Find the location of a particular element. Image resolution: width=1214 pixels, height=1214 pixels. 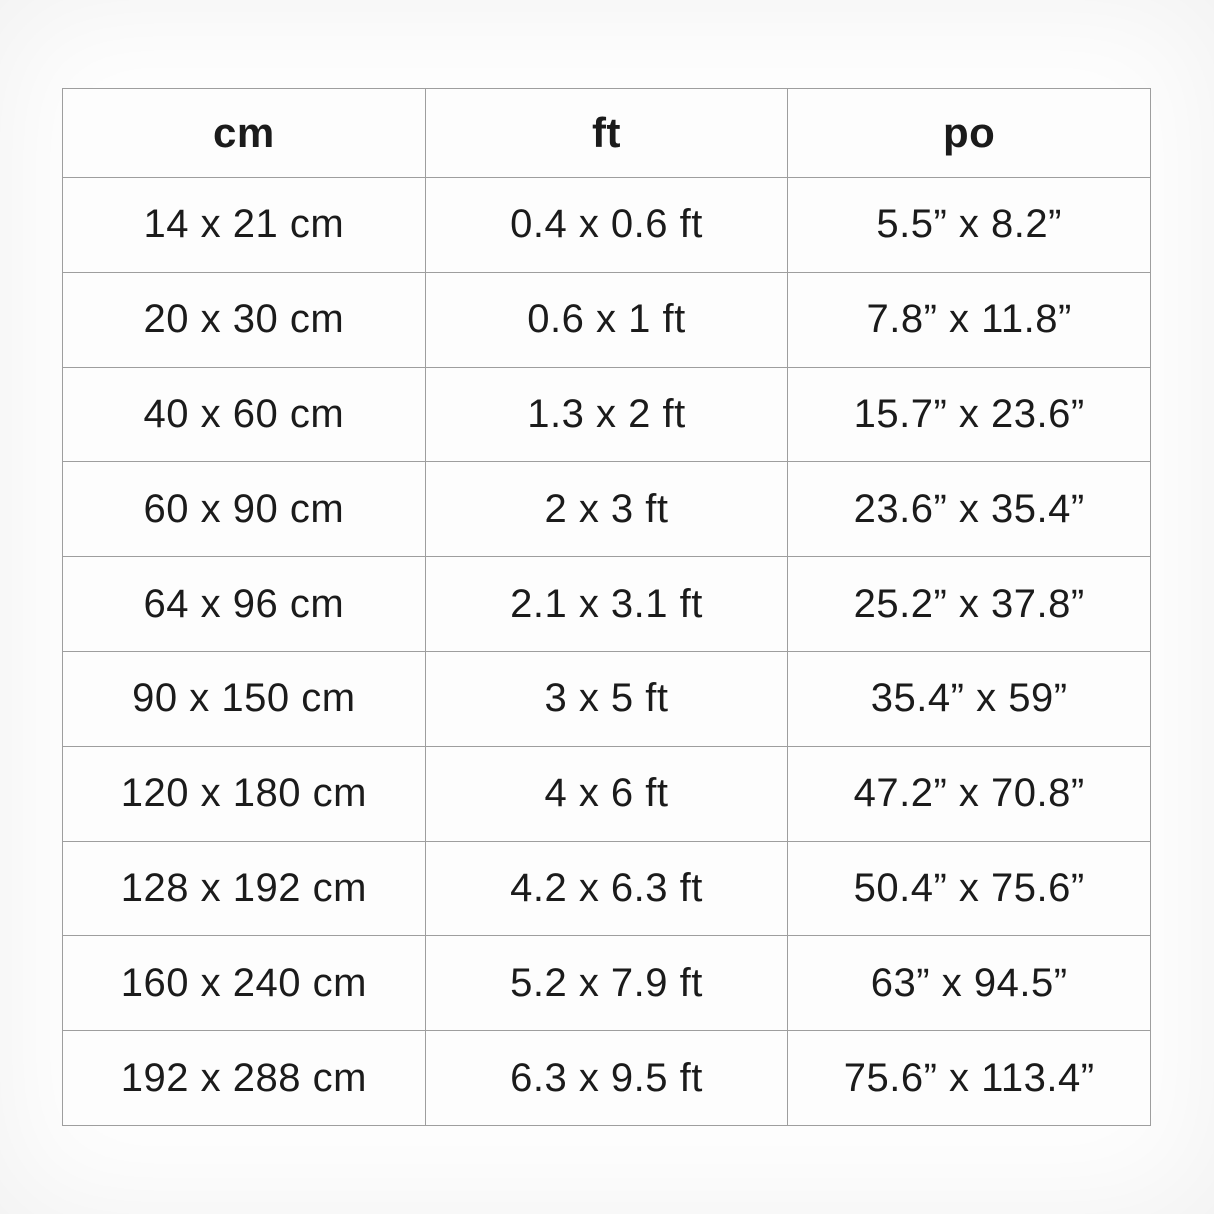

cell-ft: 0.6 x 1 ft is located at coordinates (606, 319).